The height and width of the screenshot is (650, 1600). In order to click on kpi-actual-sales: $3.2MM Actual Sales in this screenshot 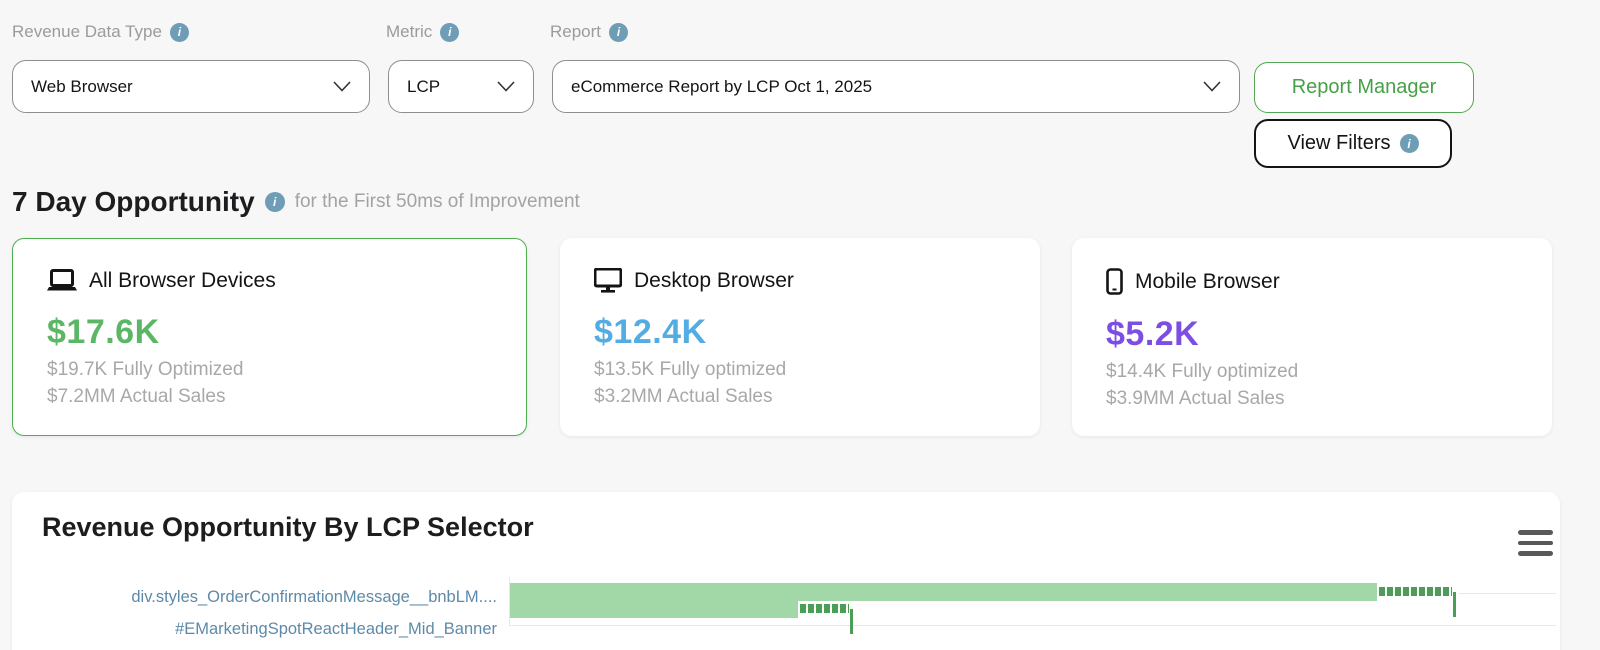, I will do `click(683, 396)`.